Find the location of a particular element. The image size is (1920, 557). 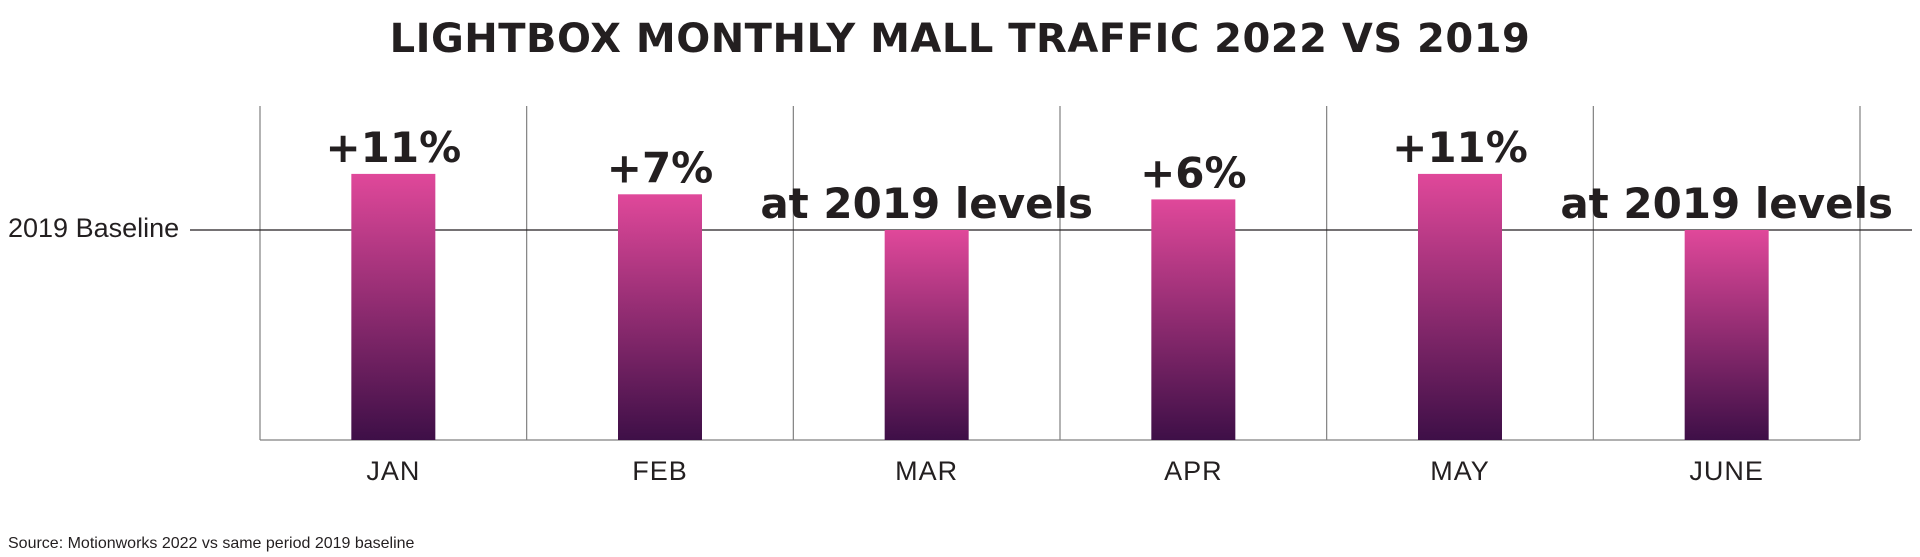

x-tick-apr: APR is located at coordinates (1193, 471).